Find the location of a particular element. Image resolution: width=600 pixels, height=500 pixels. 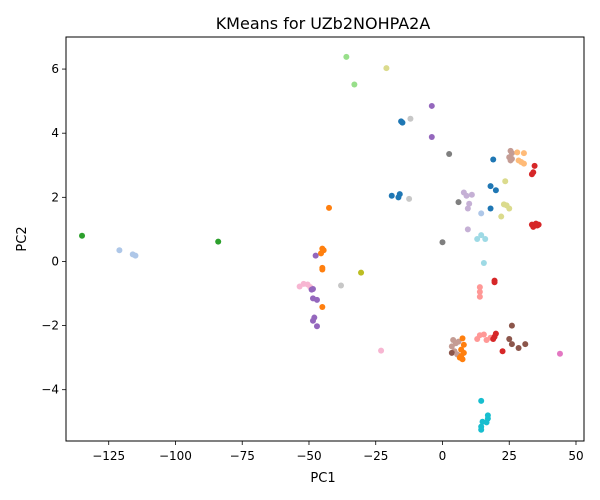

y-tick-label: −2 is located at coordinates (50, 326).